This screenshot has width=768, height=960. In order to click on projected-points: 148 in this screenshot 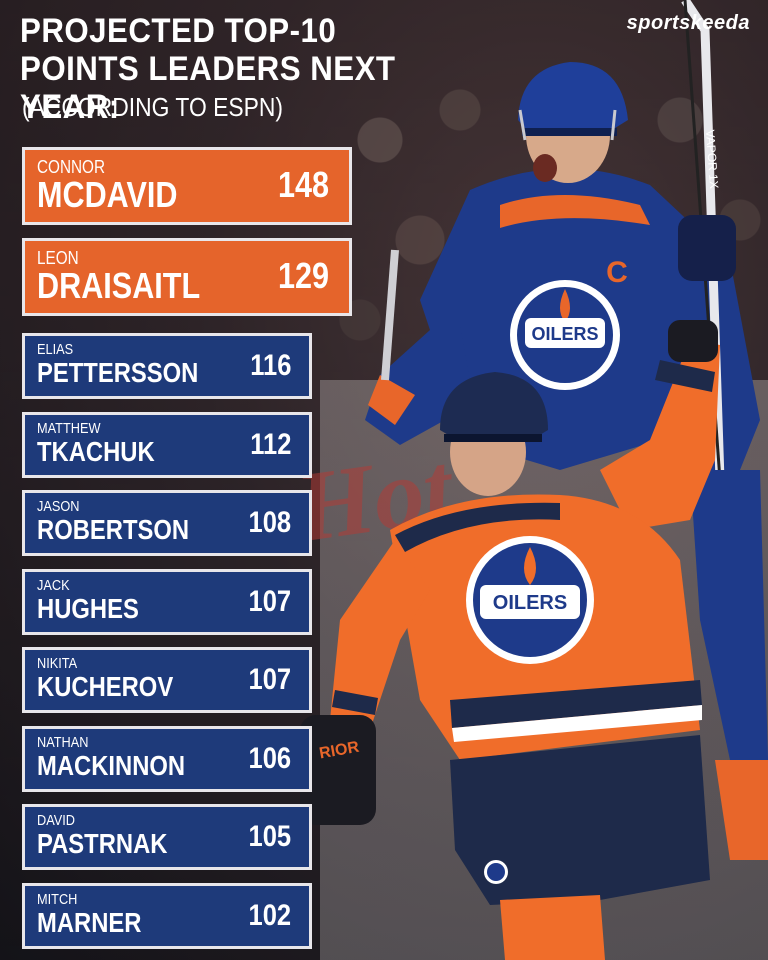, I will do `click(303, 184)`.